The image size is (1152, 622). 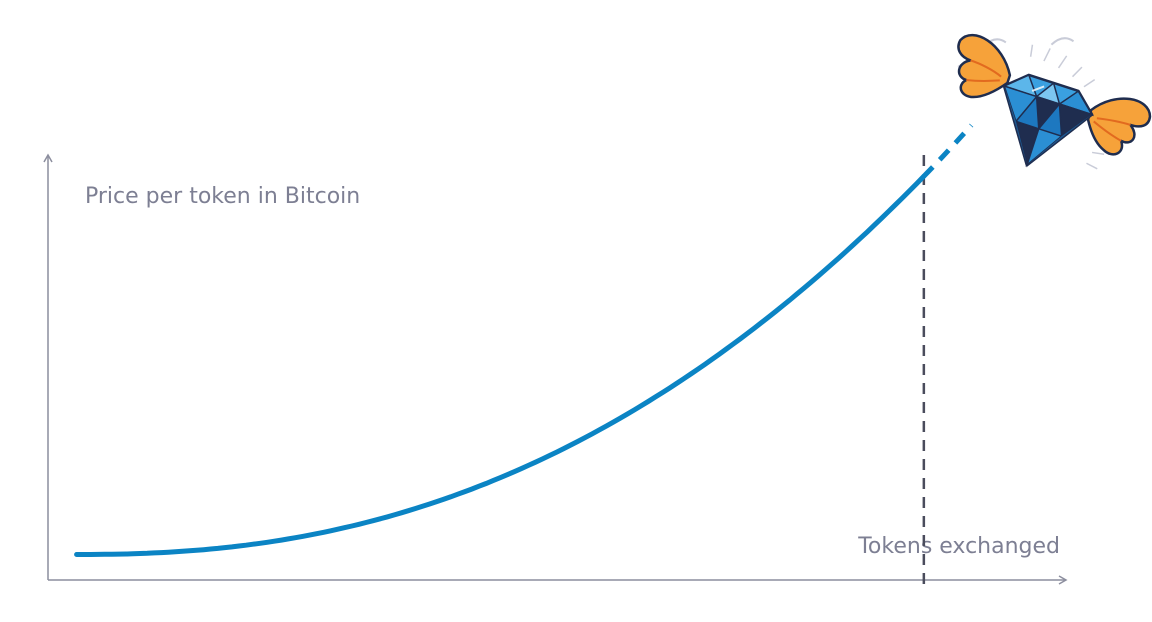 I want to click on x-axis-arrow, so click(x=1063, y=580).